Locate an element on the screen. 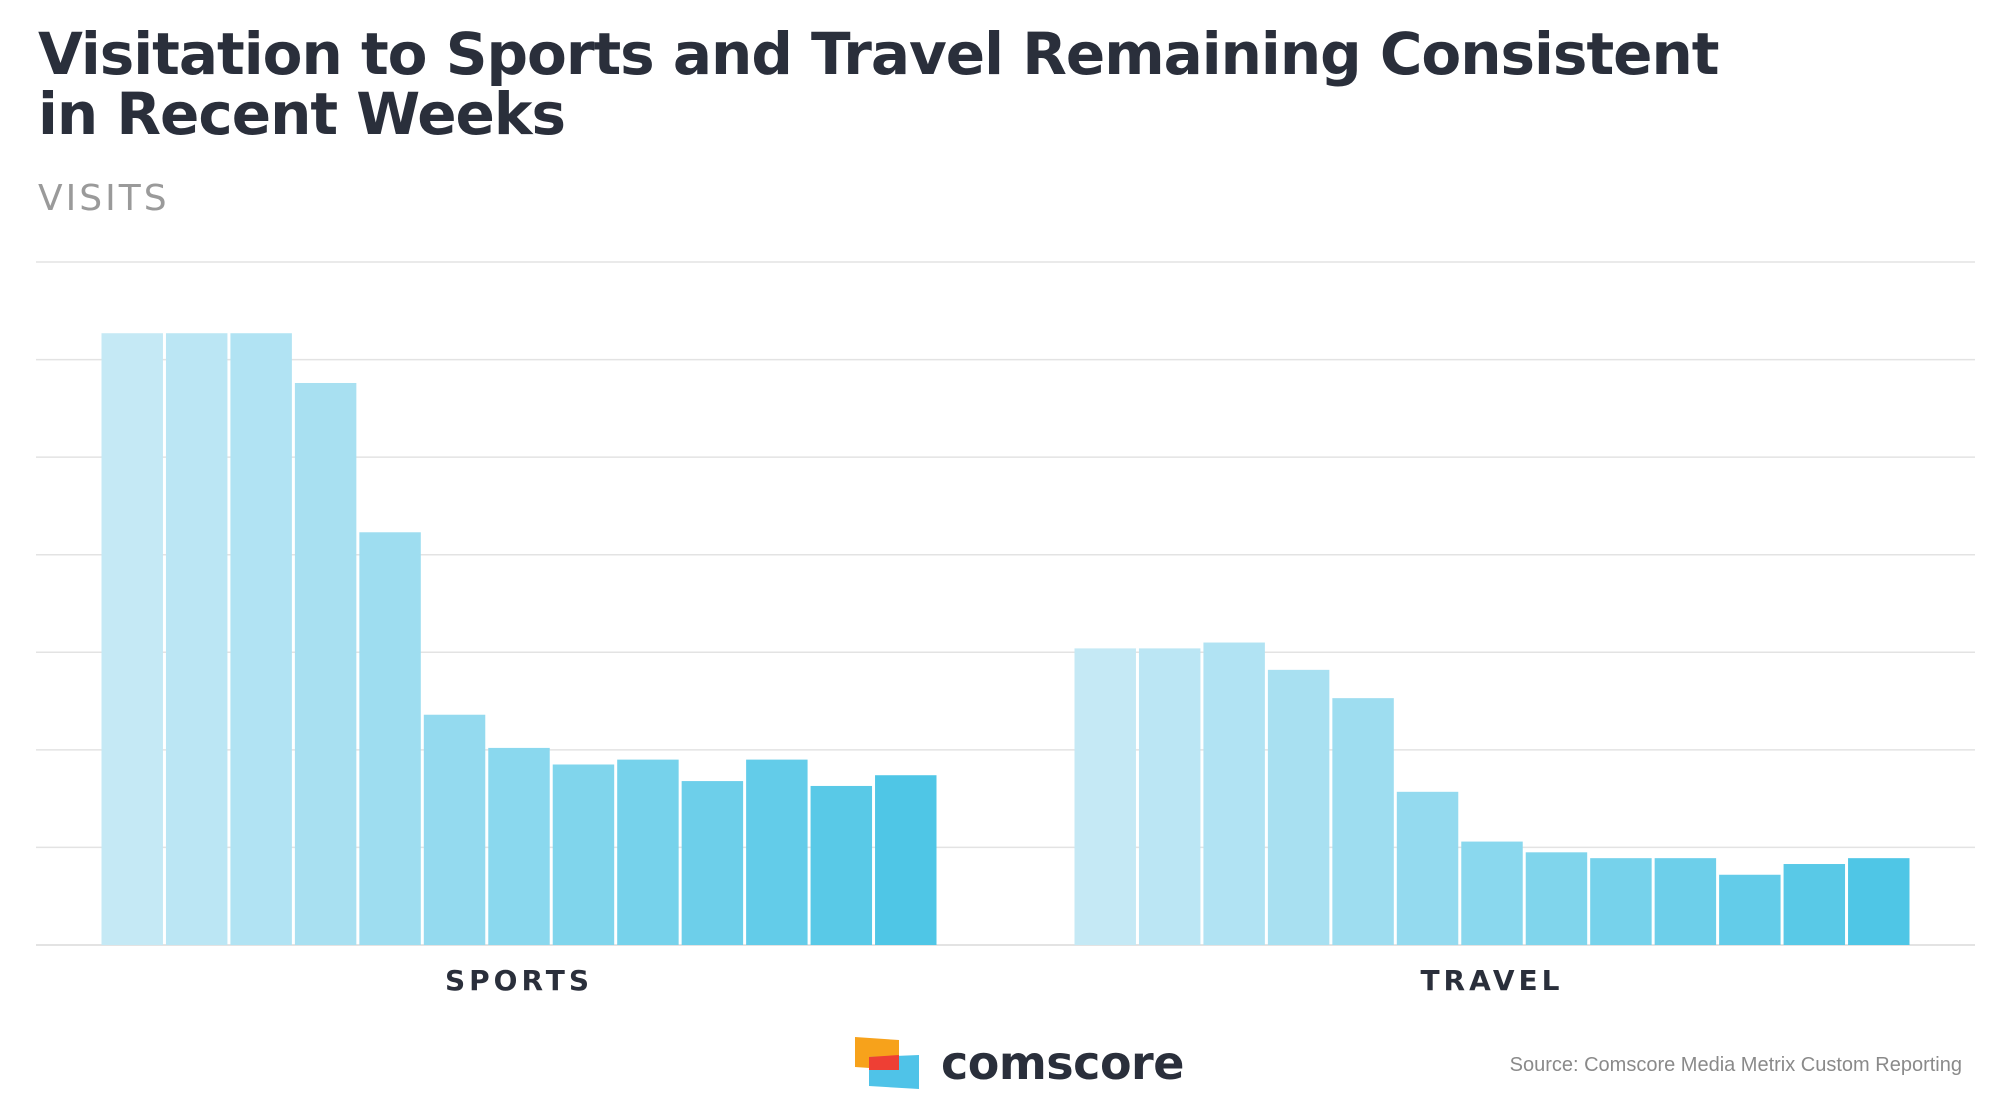 Image resolution: width=2000 pixels, height=1119 pixels. comscore-wordmark: comscore is located at coordinates (1062, 1063).